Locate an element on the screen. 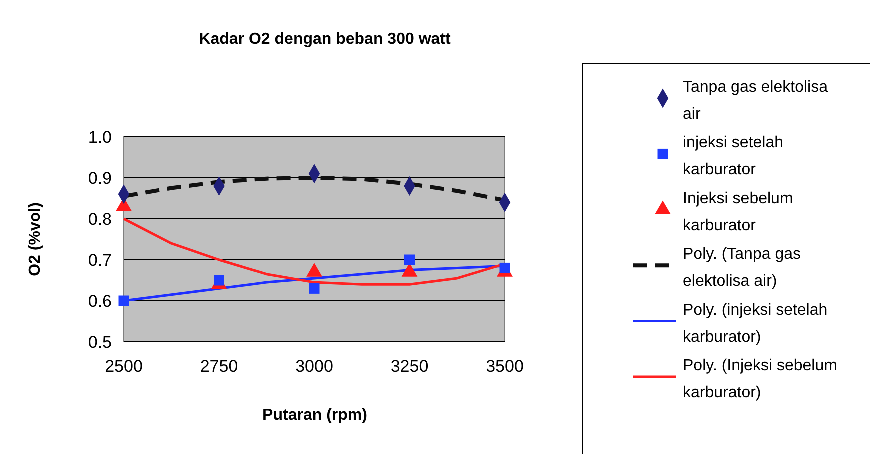 This screenshot has height=454, width=870. chart-title: Kadar O2 dengan beban 300 watt is located at coordinates (325, 39).